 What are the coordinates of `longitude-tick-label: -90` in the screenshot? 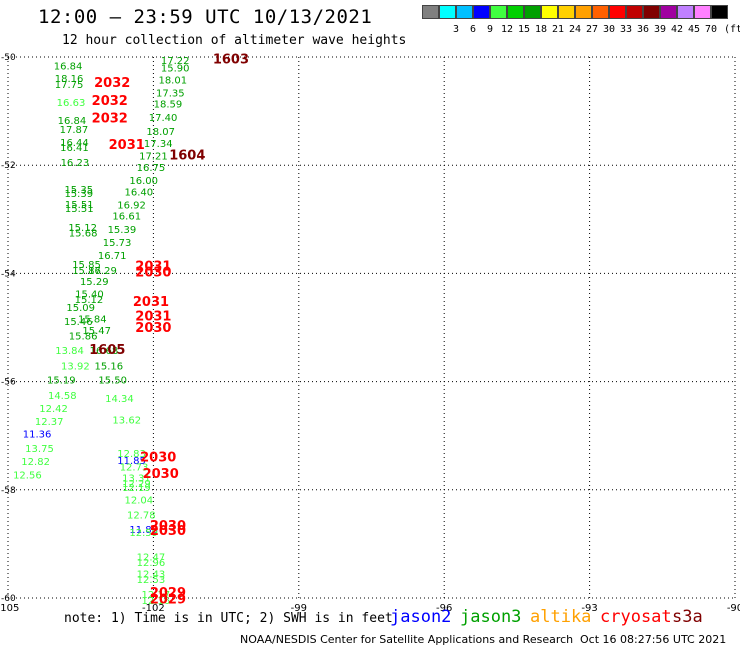 It's located at (733, 608).